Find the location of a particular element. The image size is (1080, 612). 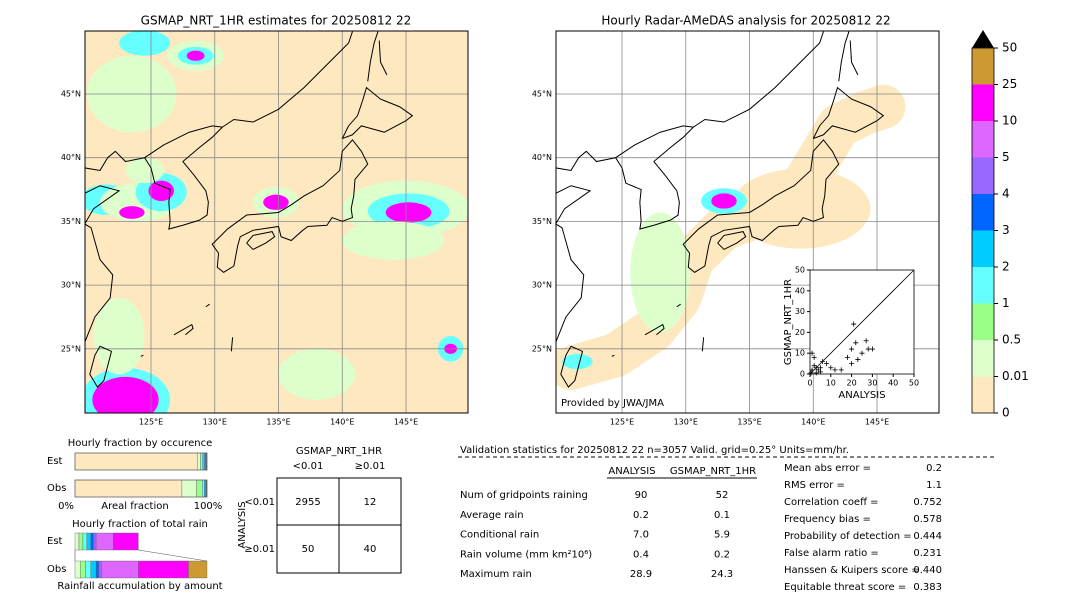

stat-value: 28.9 is located at coordinates (641, 574).